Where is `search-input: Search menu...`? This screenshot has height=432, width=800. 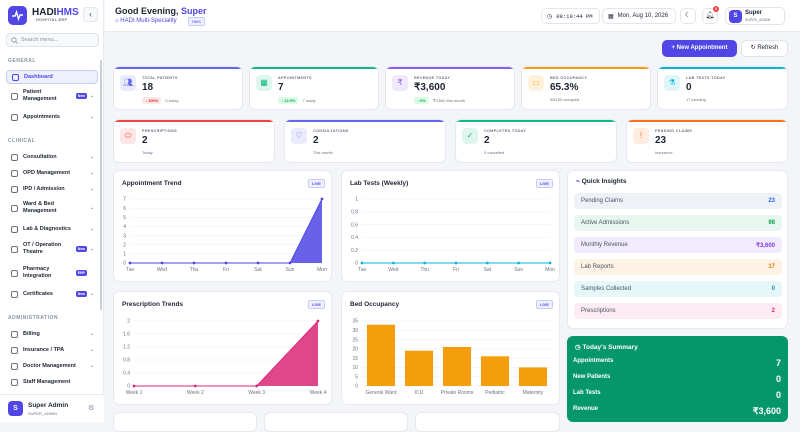 search-input: Search menu... is located at coordinates (52, 40).